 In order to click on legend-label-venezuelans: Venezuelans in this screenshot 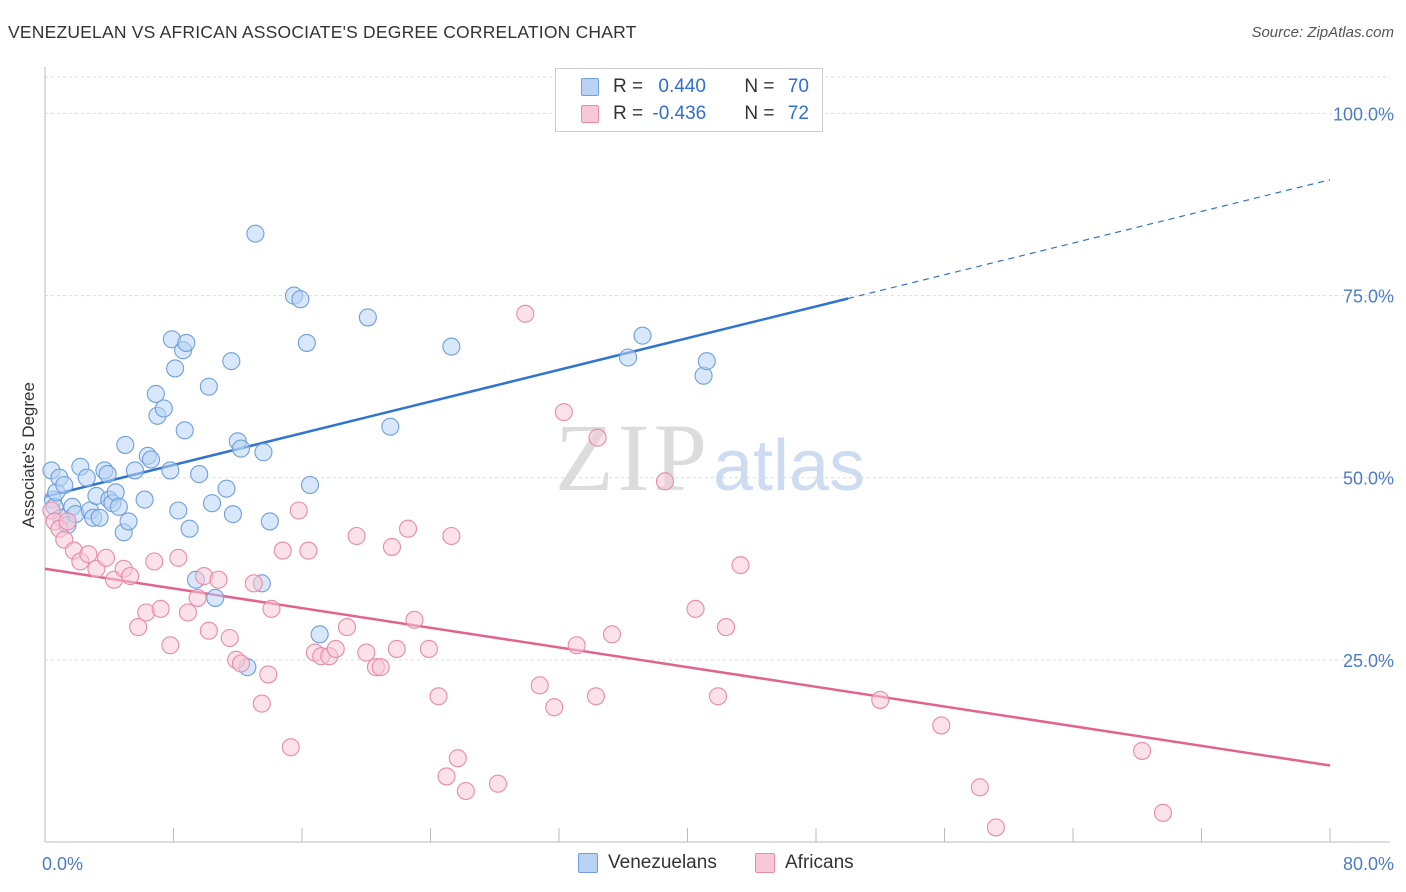, I will do `click(662, 862)`.